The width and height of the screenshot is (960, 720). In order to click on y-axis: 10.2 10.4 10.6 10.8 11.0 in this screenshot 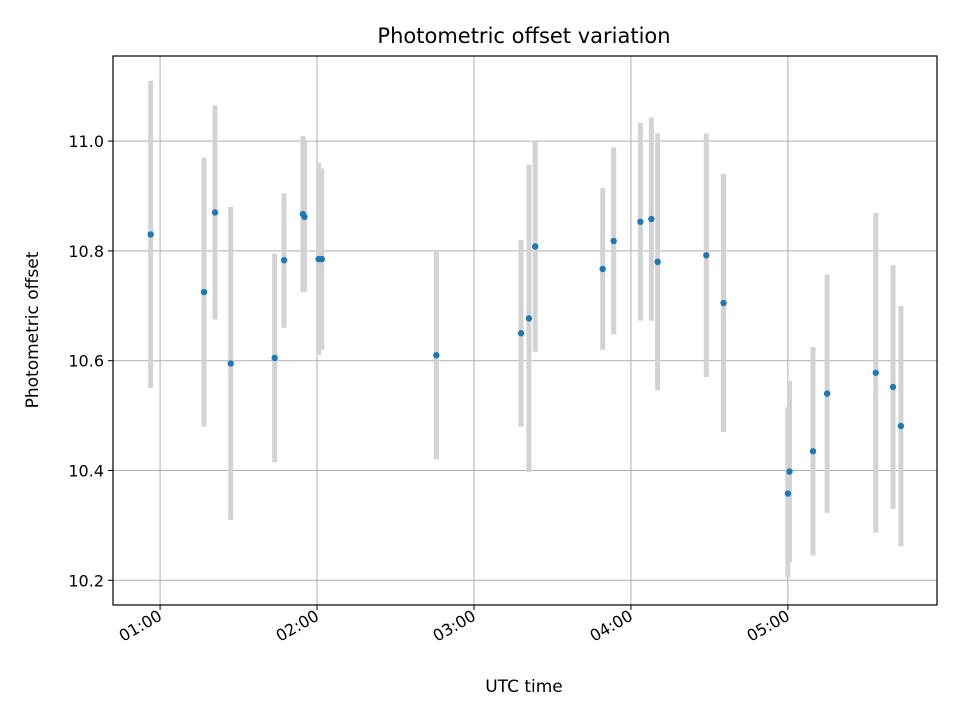, I will do `click(90, 361)`.